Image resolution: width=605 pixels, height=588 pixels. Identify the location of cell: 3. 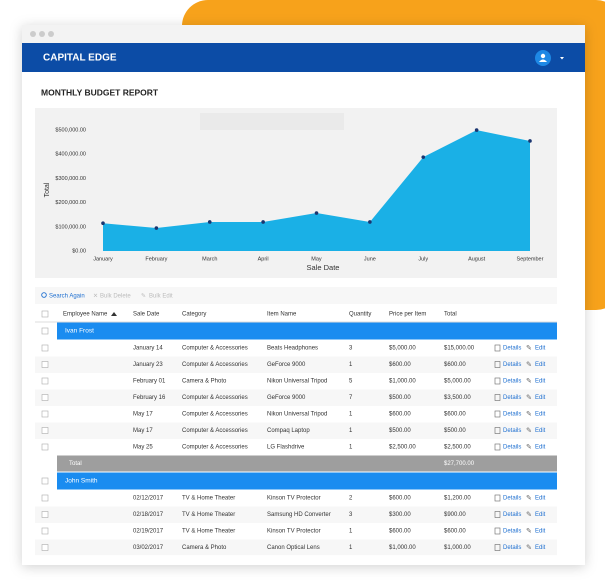
(351, 515).